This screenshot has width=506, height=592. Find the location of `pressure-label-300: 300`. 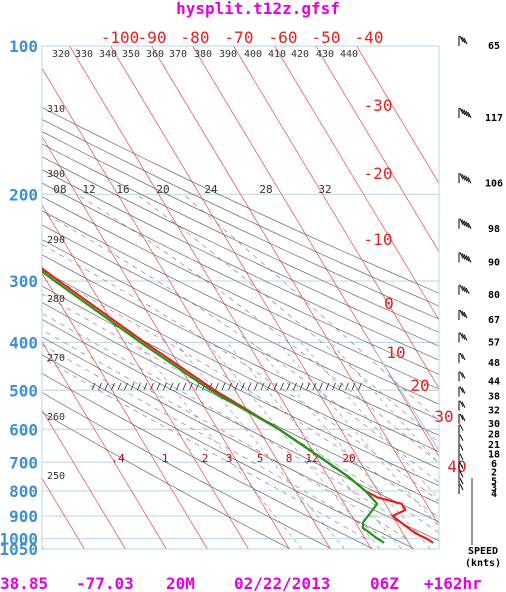

pressure-label-300: 300 is located at coordinates (23, 281).